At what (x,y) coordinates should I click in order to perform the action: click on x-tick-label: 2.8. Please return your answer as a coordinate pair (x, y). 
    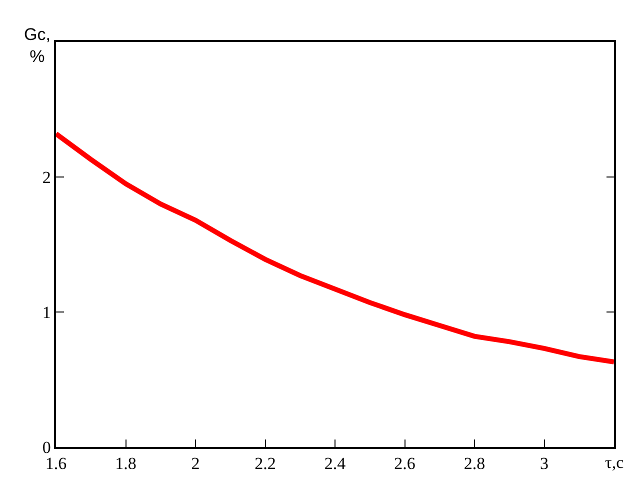
    Looking at the image, I should click on (475, 464).